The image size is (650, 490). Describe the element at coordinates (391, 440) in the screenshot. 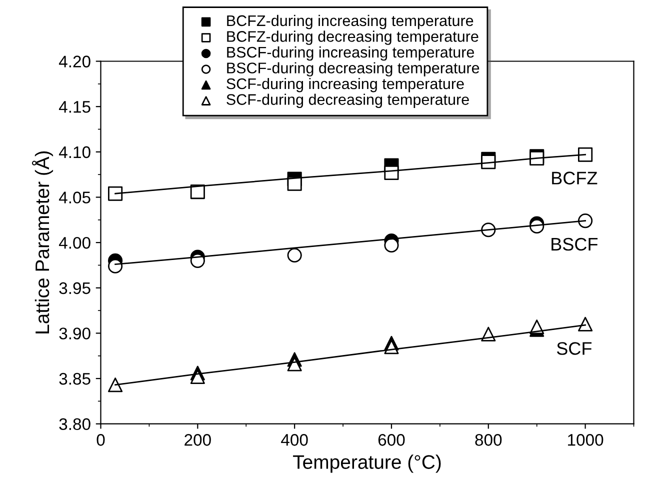

I see `x-tick-label: 600` at that location.